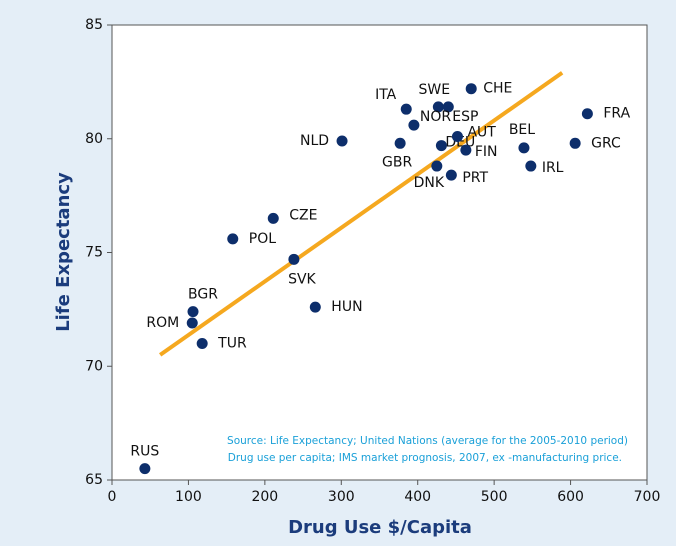 Image resolution: width=676 pixels, height=546 pixels. Describe the element at coordinates (264, 497) in the screenshot. I see `x-tick-label: 200` at that location.